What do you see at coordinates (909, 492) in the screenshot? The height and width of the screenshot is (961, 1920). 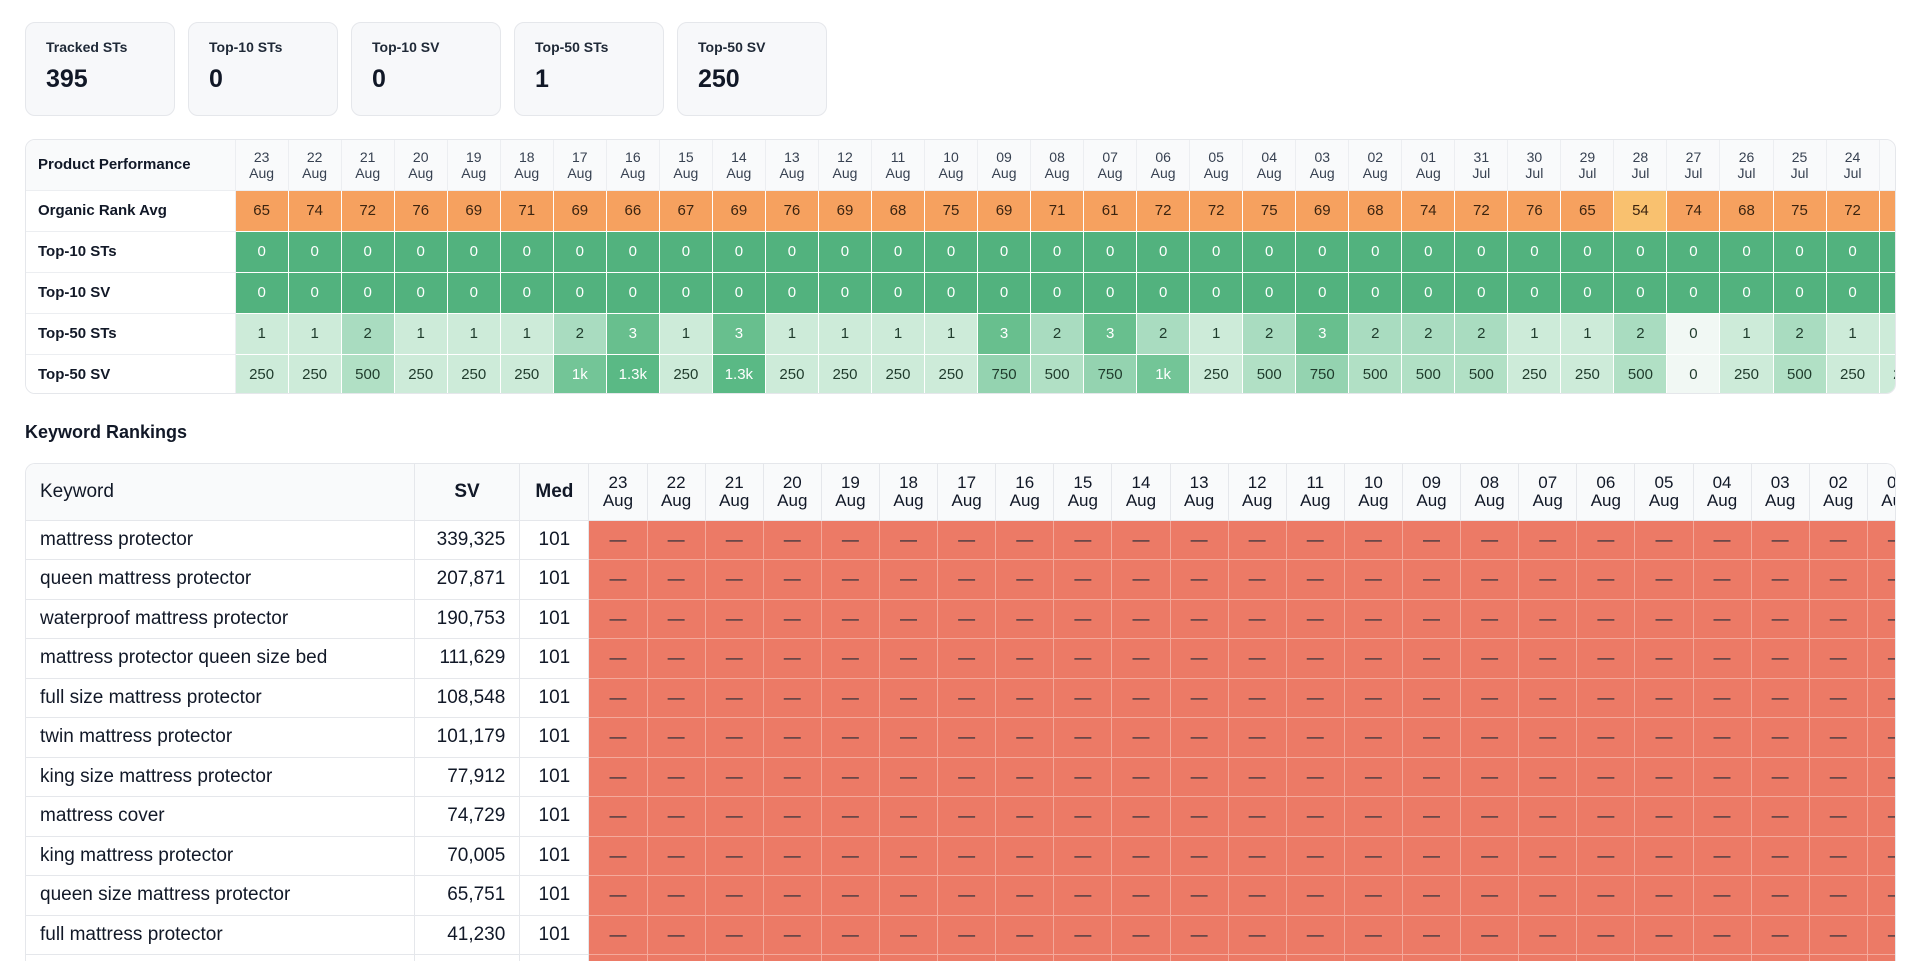 I see `date-column-header: 18 Aug` at bounding box center [909, 492].